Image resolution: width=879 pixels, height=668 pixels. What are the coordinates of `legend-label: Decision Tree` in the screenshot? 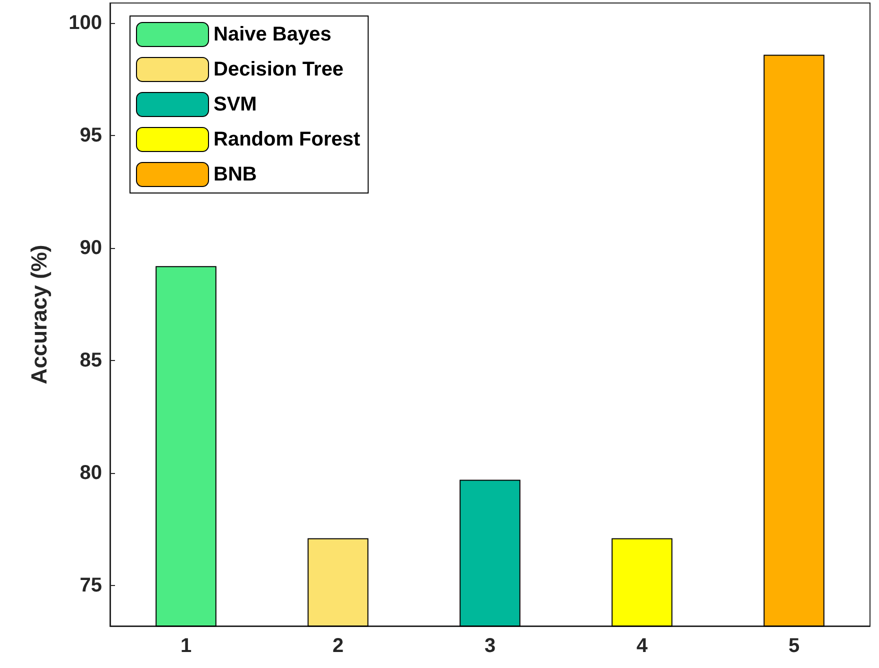 It's located at (279, 69).